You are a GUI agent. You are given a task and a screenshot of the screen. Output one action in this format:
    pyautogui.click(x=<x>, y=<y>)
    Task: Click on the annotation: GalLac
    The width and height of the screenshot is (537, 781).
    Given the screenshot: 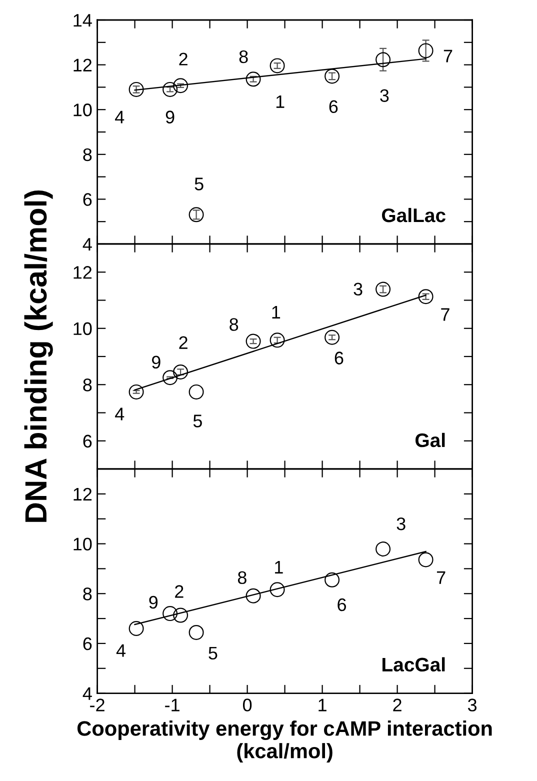 What is the action you would take?
    pyautogui.click(x=414, y=215)
    